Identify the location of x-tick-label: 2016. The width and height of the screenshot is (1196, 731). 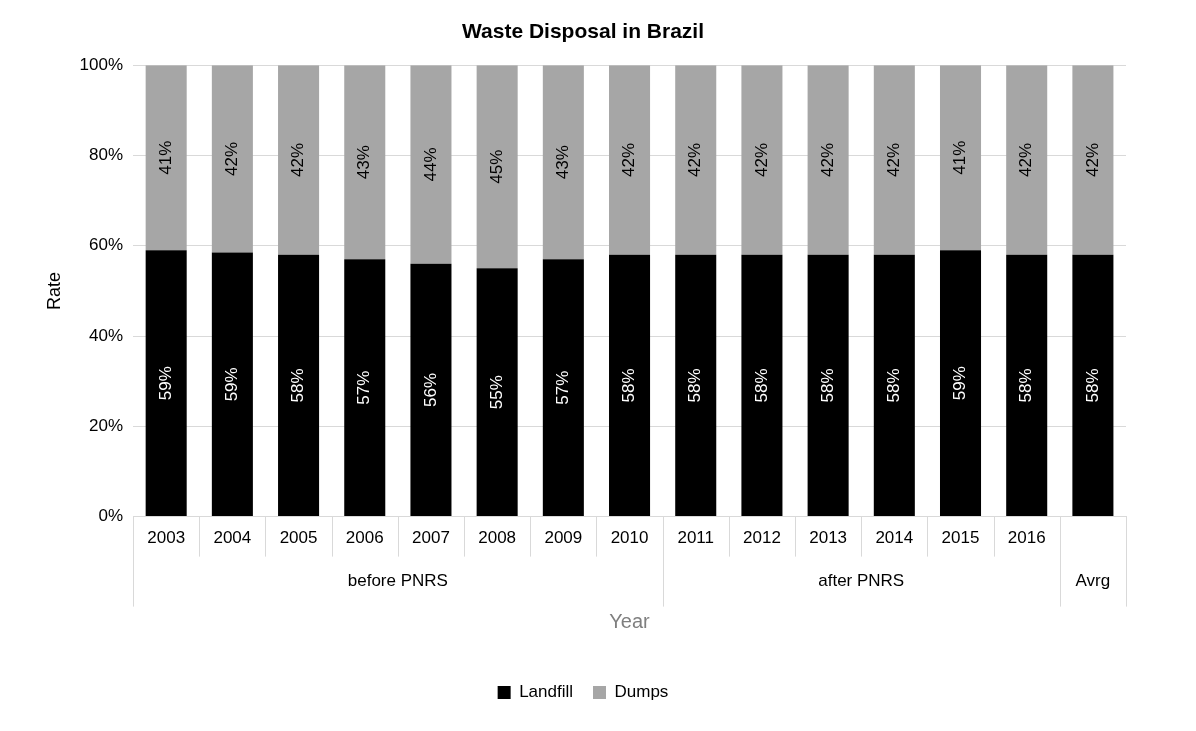
(1026, 538).